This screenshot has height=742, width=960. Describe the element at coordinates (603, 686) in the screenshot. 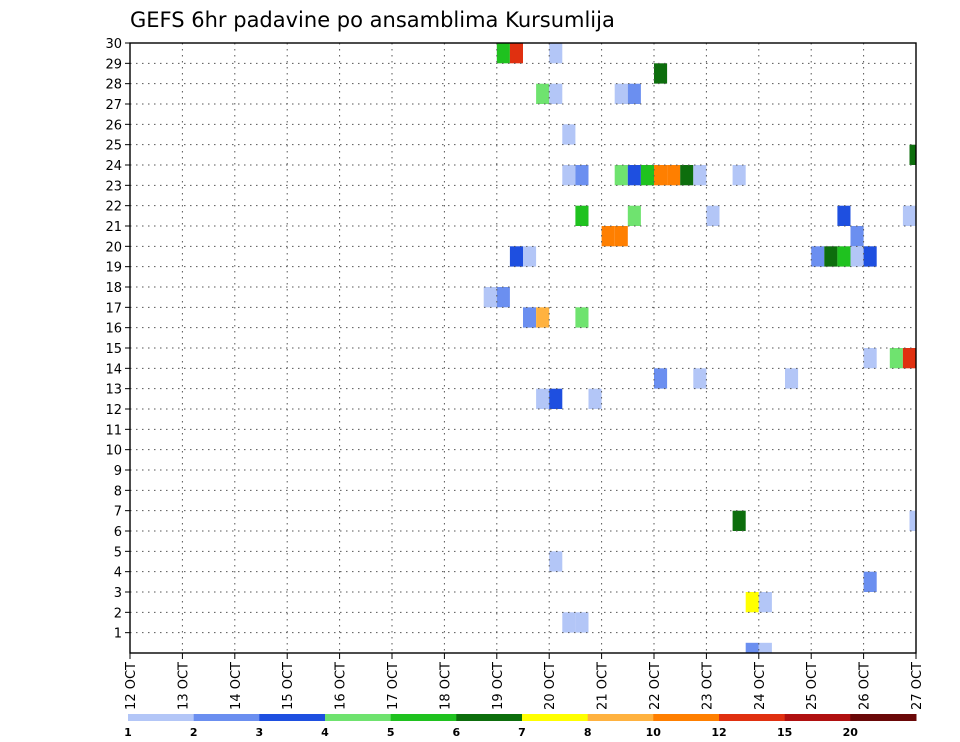

I see `x-tick-label: 21 OCT` at that location.